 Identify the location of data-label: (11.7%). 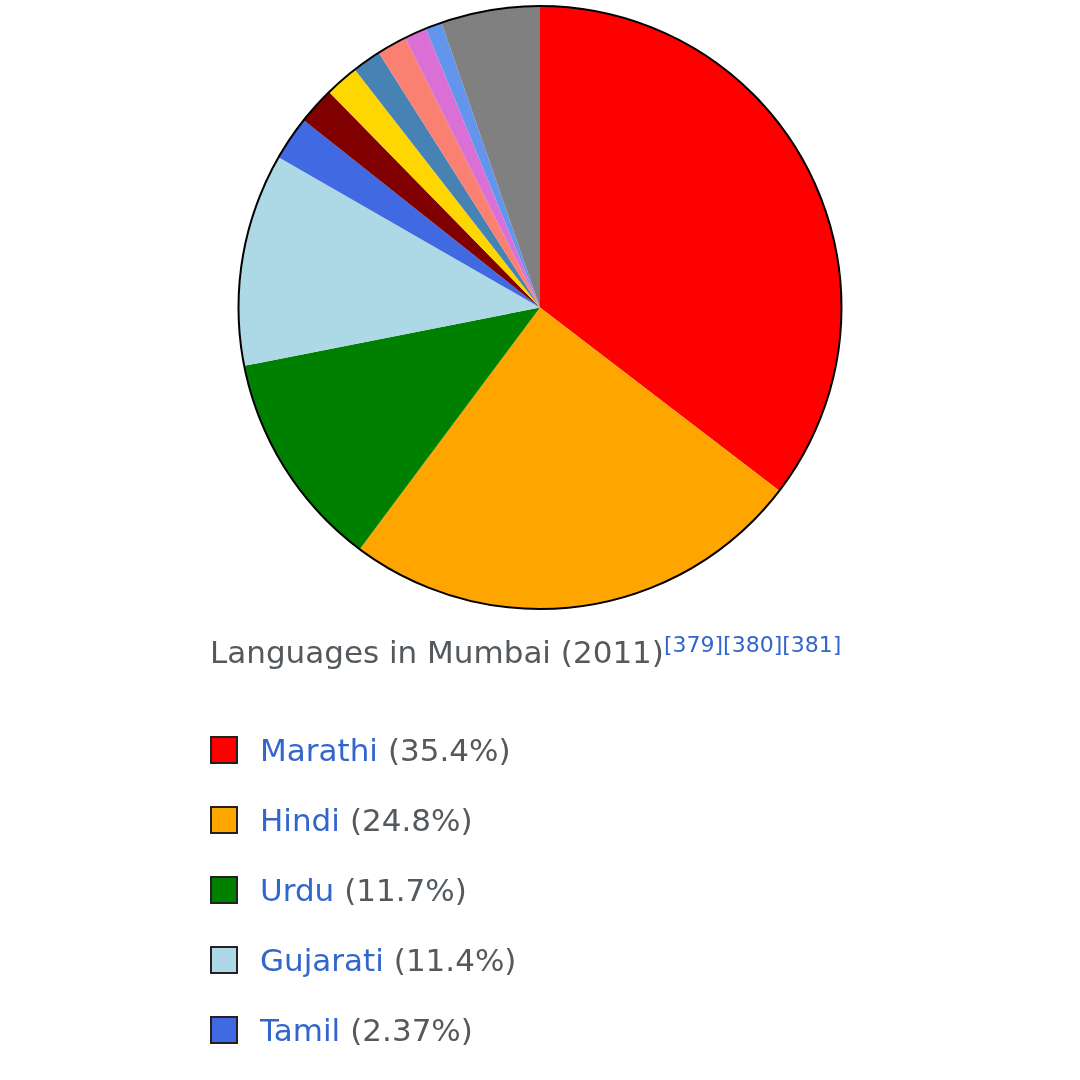
(405, 890).